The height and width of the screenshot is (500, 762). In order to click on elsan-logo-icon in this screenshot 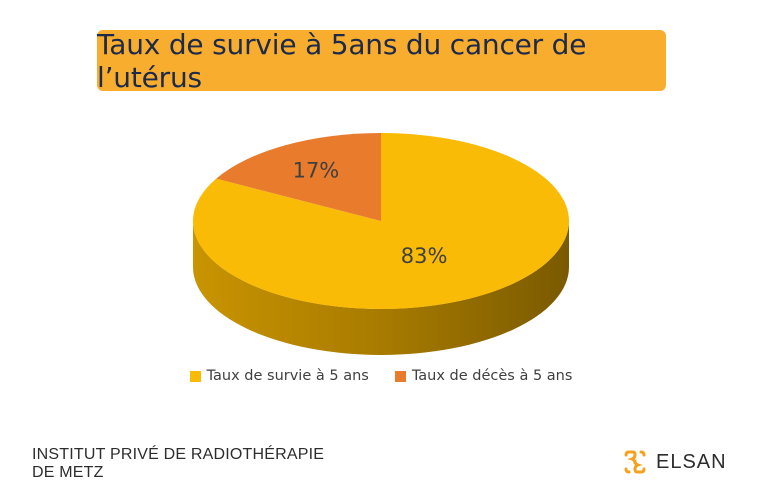, I will do `click(635, 462)`.